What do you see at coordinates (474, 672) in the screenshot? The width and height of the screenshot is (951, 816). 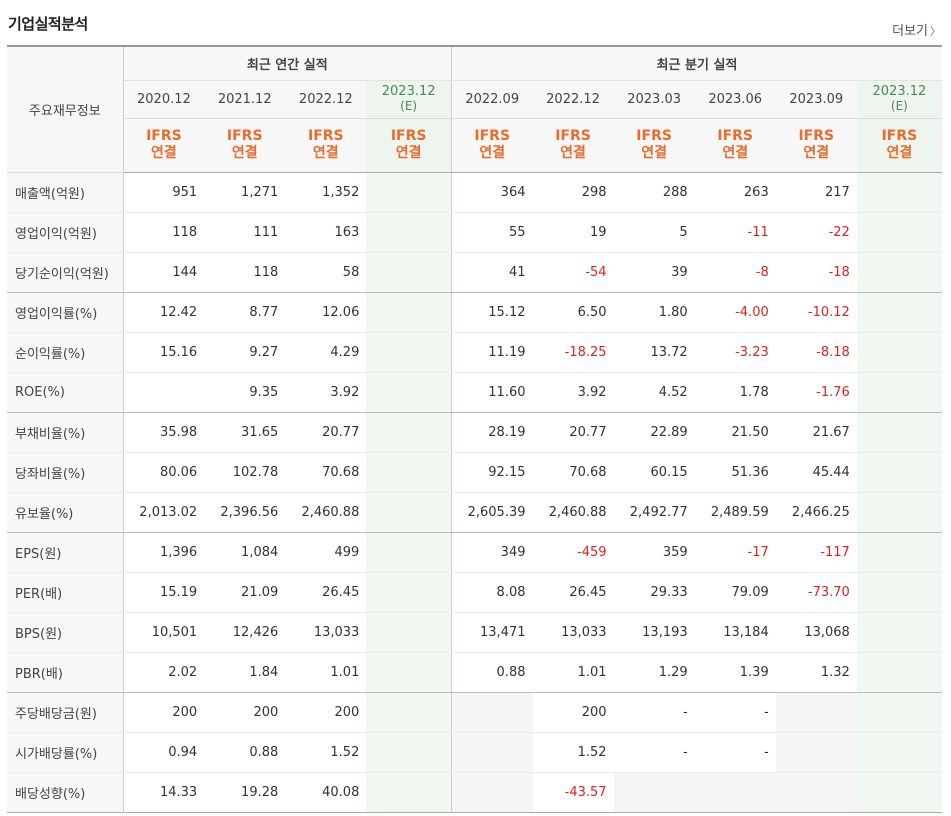 I see `table-row: PBR(배) 2.02 1.84 1.01 0.88 1.01 1.29 1.39 1.32` at bounding box center [474, 672].